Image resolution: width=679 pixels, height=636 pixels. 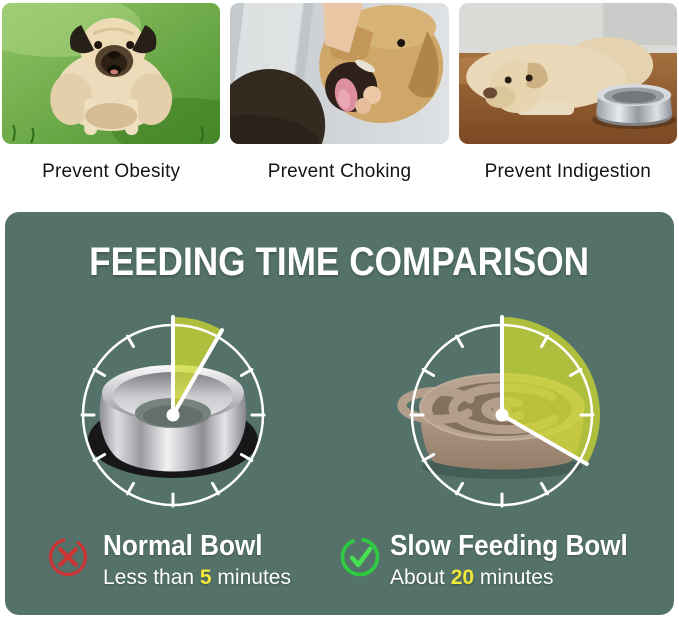 I want to click on result-time-normal: Less than 5 minutes, so click(x=197, y=578).